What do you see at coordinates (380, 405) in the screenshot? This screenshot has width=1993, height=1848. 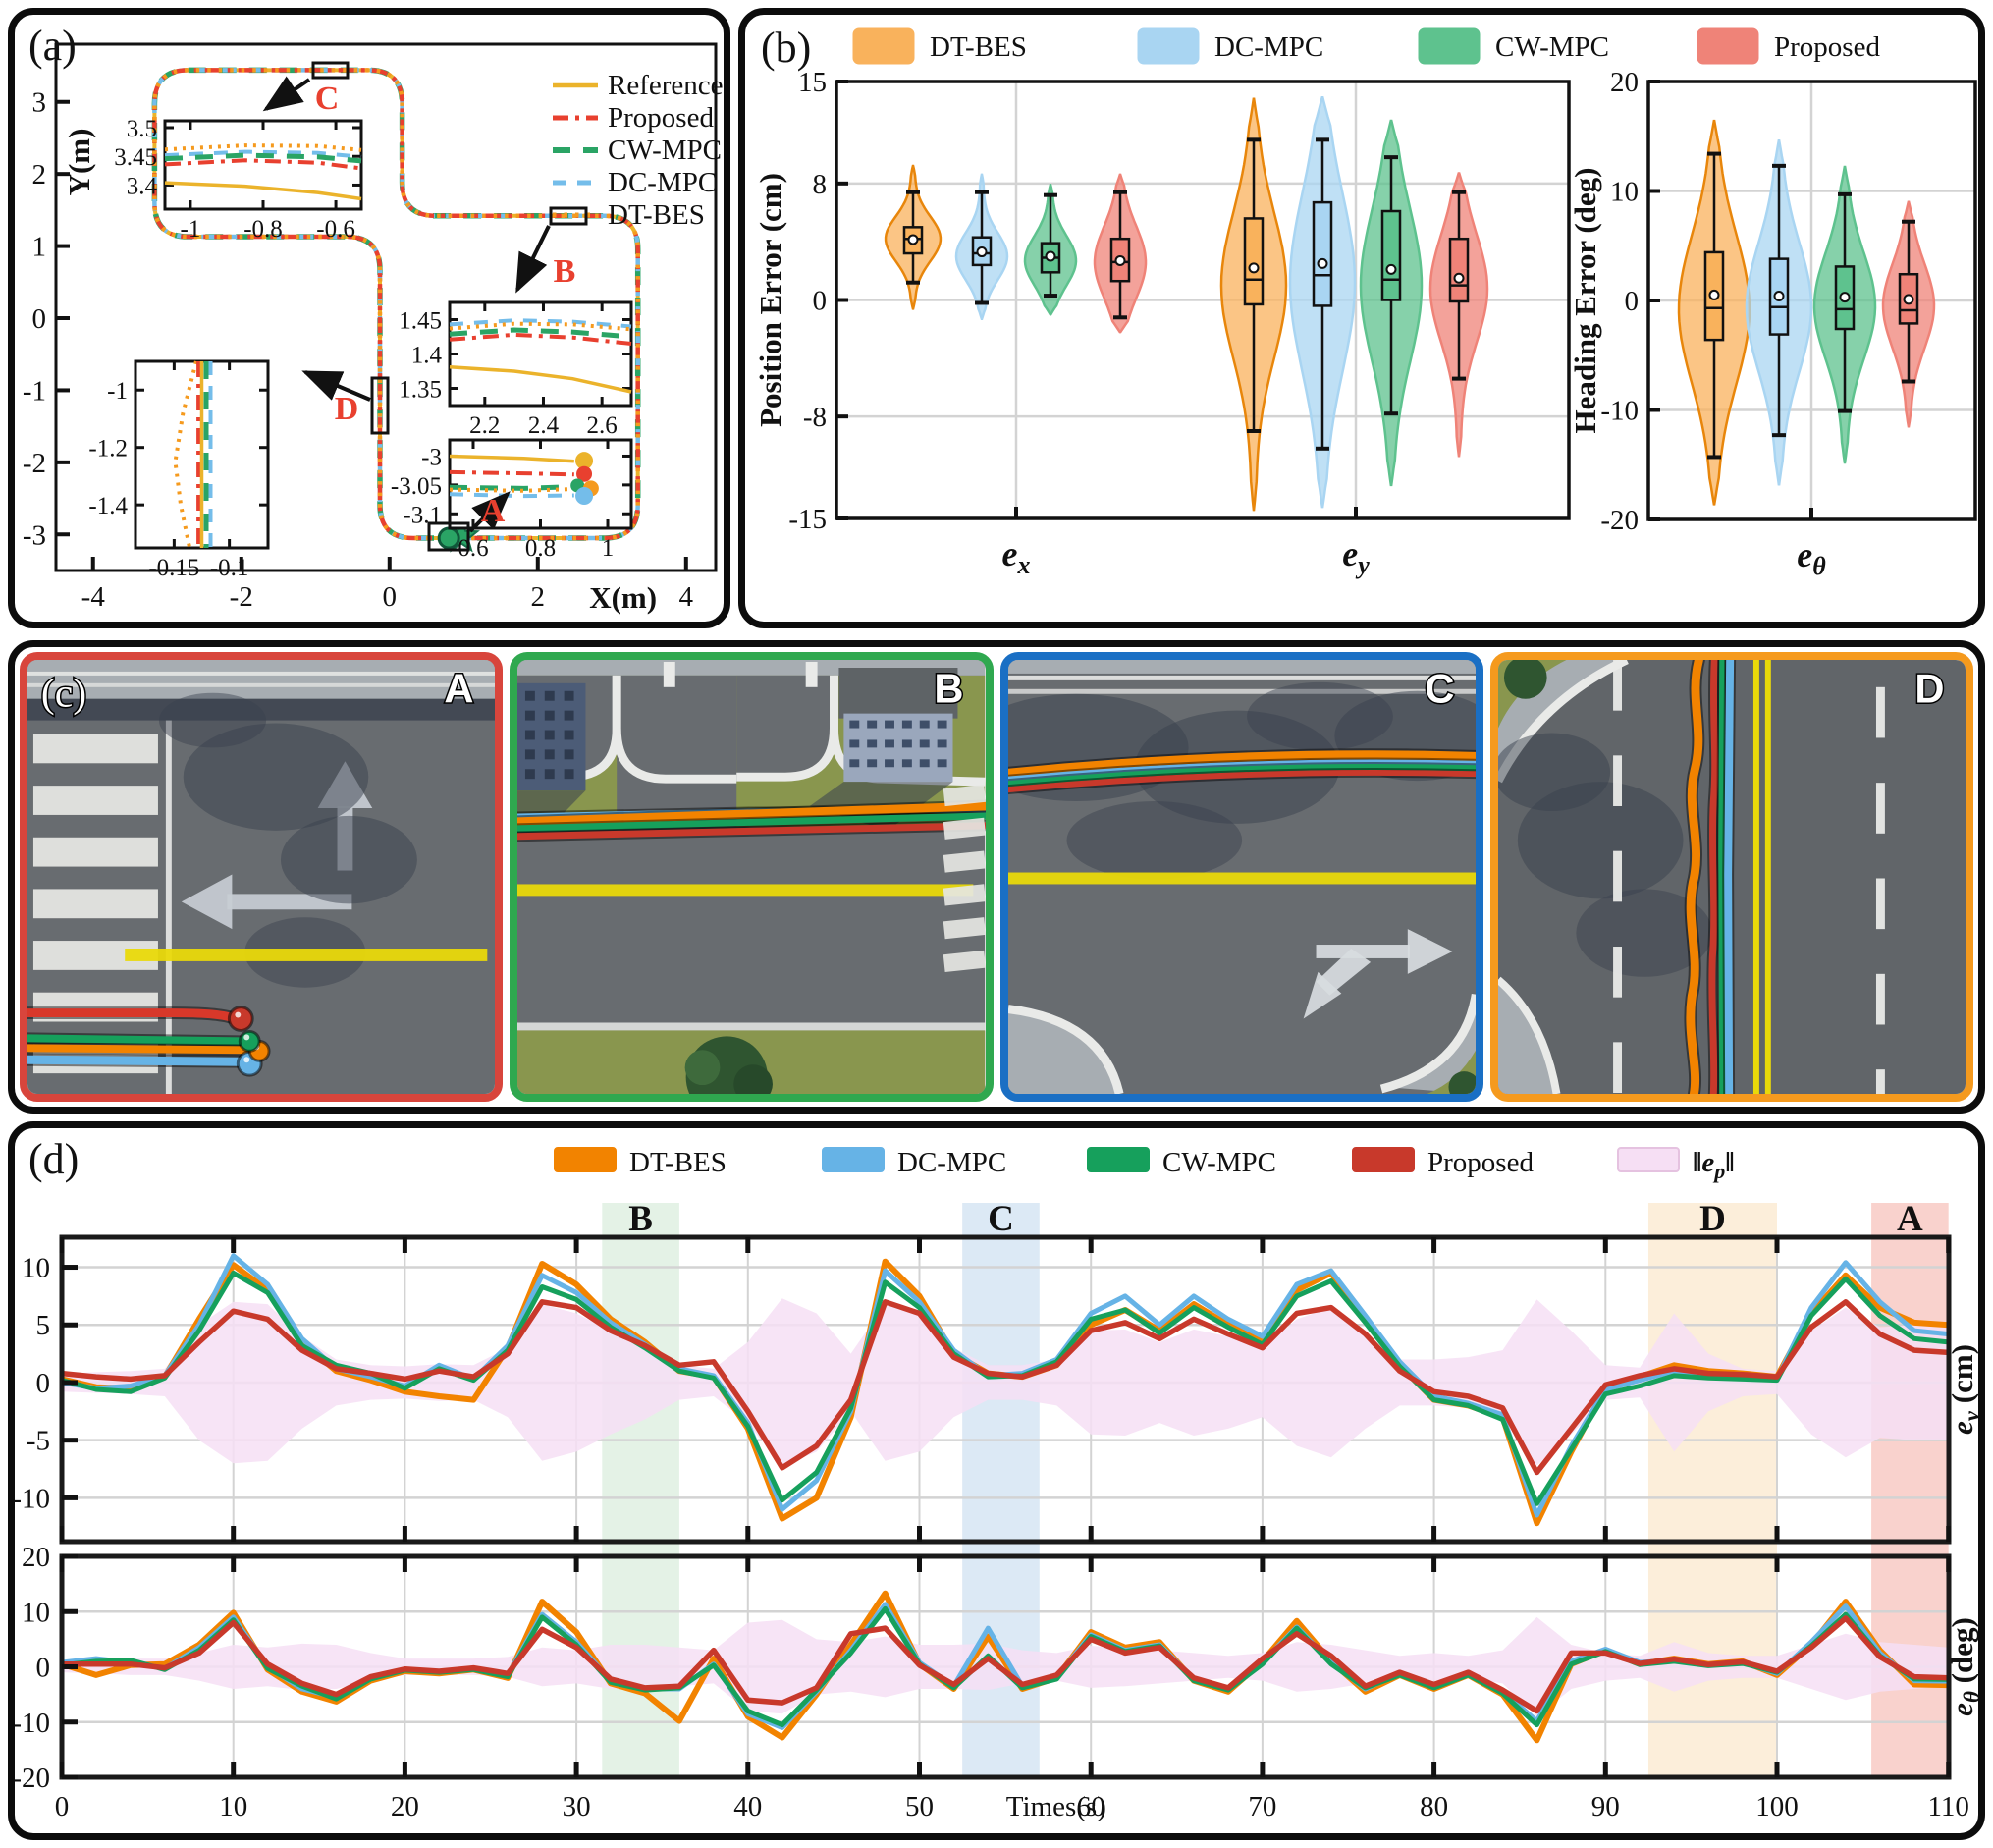 I see `callout-box-D` at bounding box center [380, 405].